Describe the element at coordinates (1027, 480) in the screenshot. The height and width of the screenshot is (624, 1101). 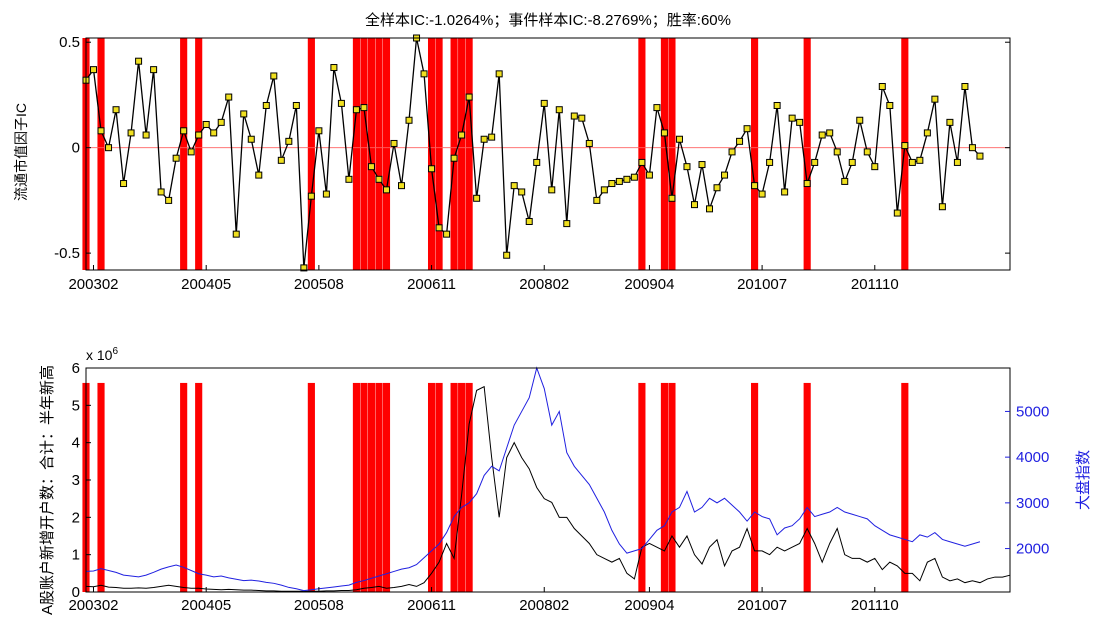
I see `right-y-axis-ticks: 2000 3000 4000 5000` at that location.